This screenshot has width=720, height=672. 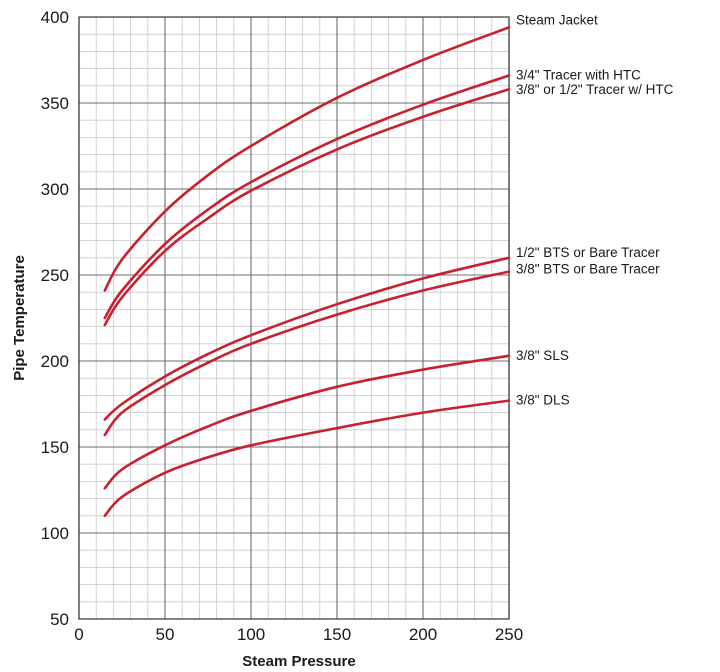 What do you see at coordinates (55, 103) in the screenshot?
I see `y-tick-label: 350` at bounding box center [55, 103].